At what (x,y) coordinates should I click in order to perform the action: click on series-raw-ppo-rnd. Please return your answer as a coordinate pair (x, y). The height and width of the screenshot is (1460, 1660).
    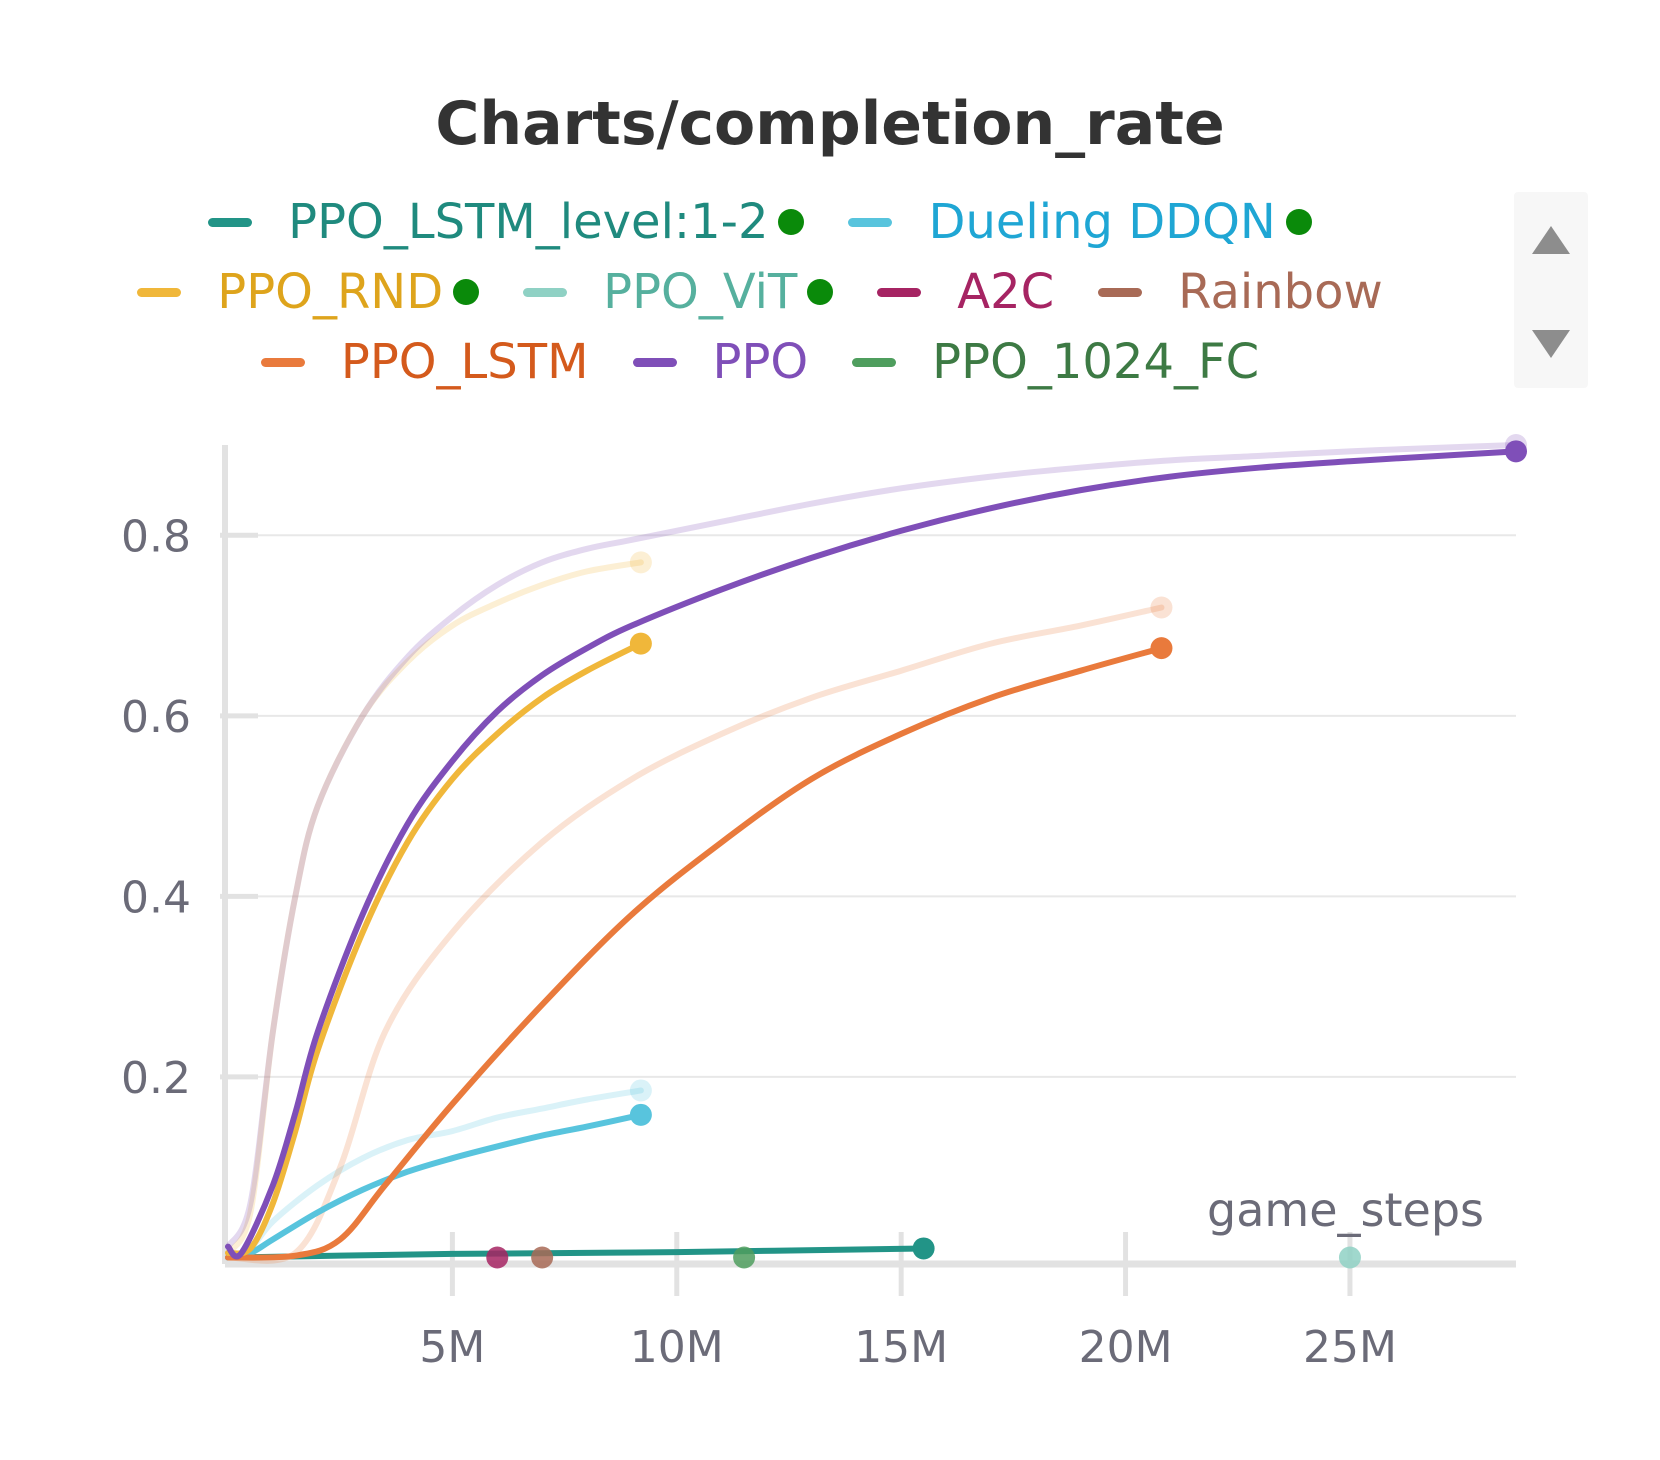
    Looking at the image, I should click on (434, 907).